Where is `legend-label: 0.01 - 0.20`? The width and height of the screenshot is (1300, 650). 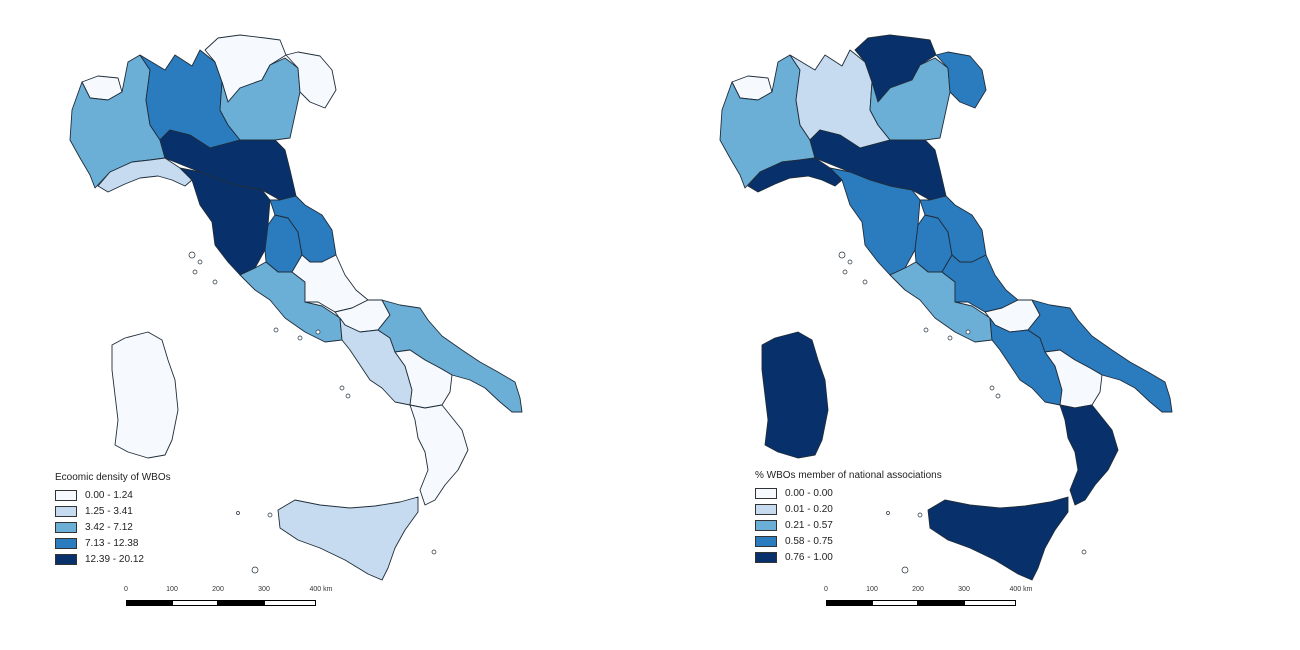
legend-label: 0.01 - 0.20 is located at coordinates (809, 509).